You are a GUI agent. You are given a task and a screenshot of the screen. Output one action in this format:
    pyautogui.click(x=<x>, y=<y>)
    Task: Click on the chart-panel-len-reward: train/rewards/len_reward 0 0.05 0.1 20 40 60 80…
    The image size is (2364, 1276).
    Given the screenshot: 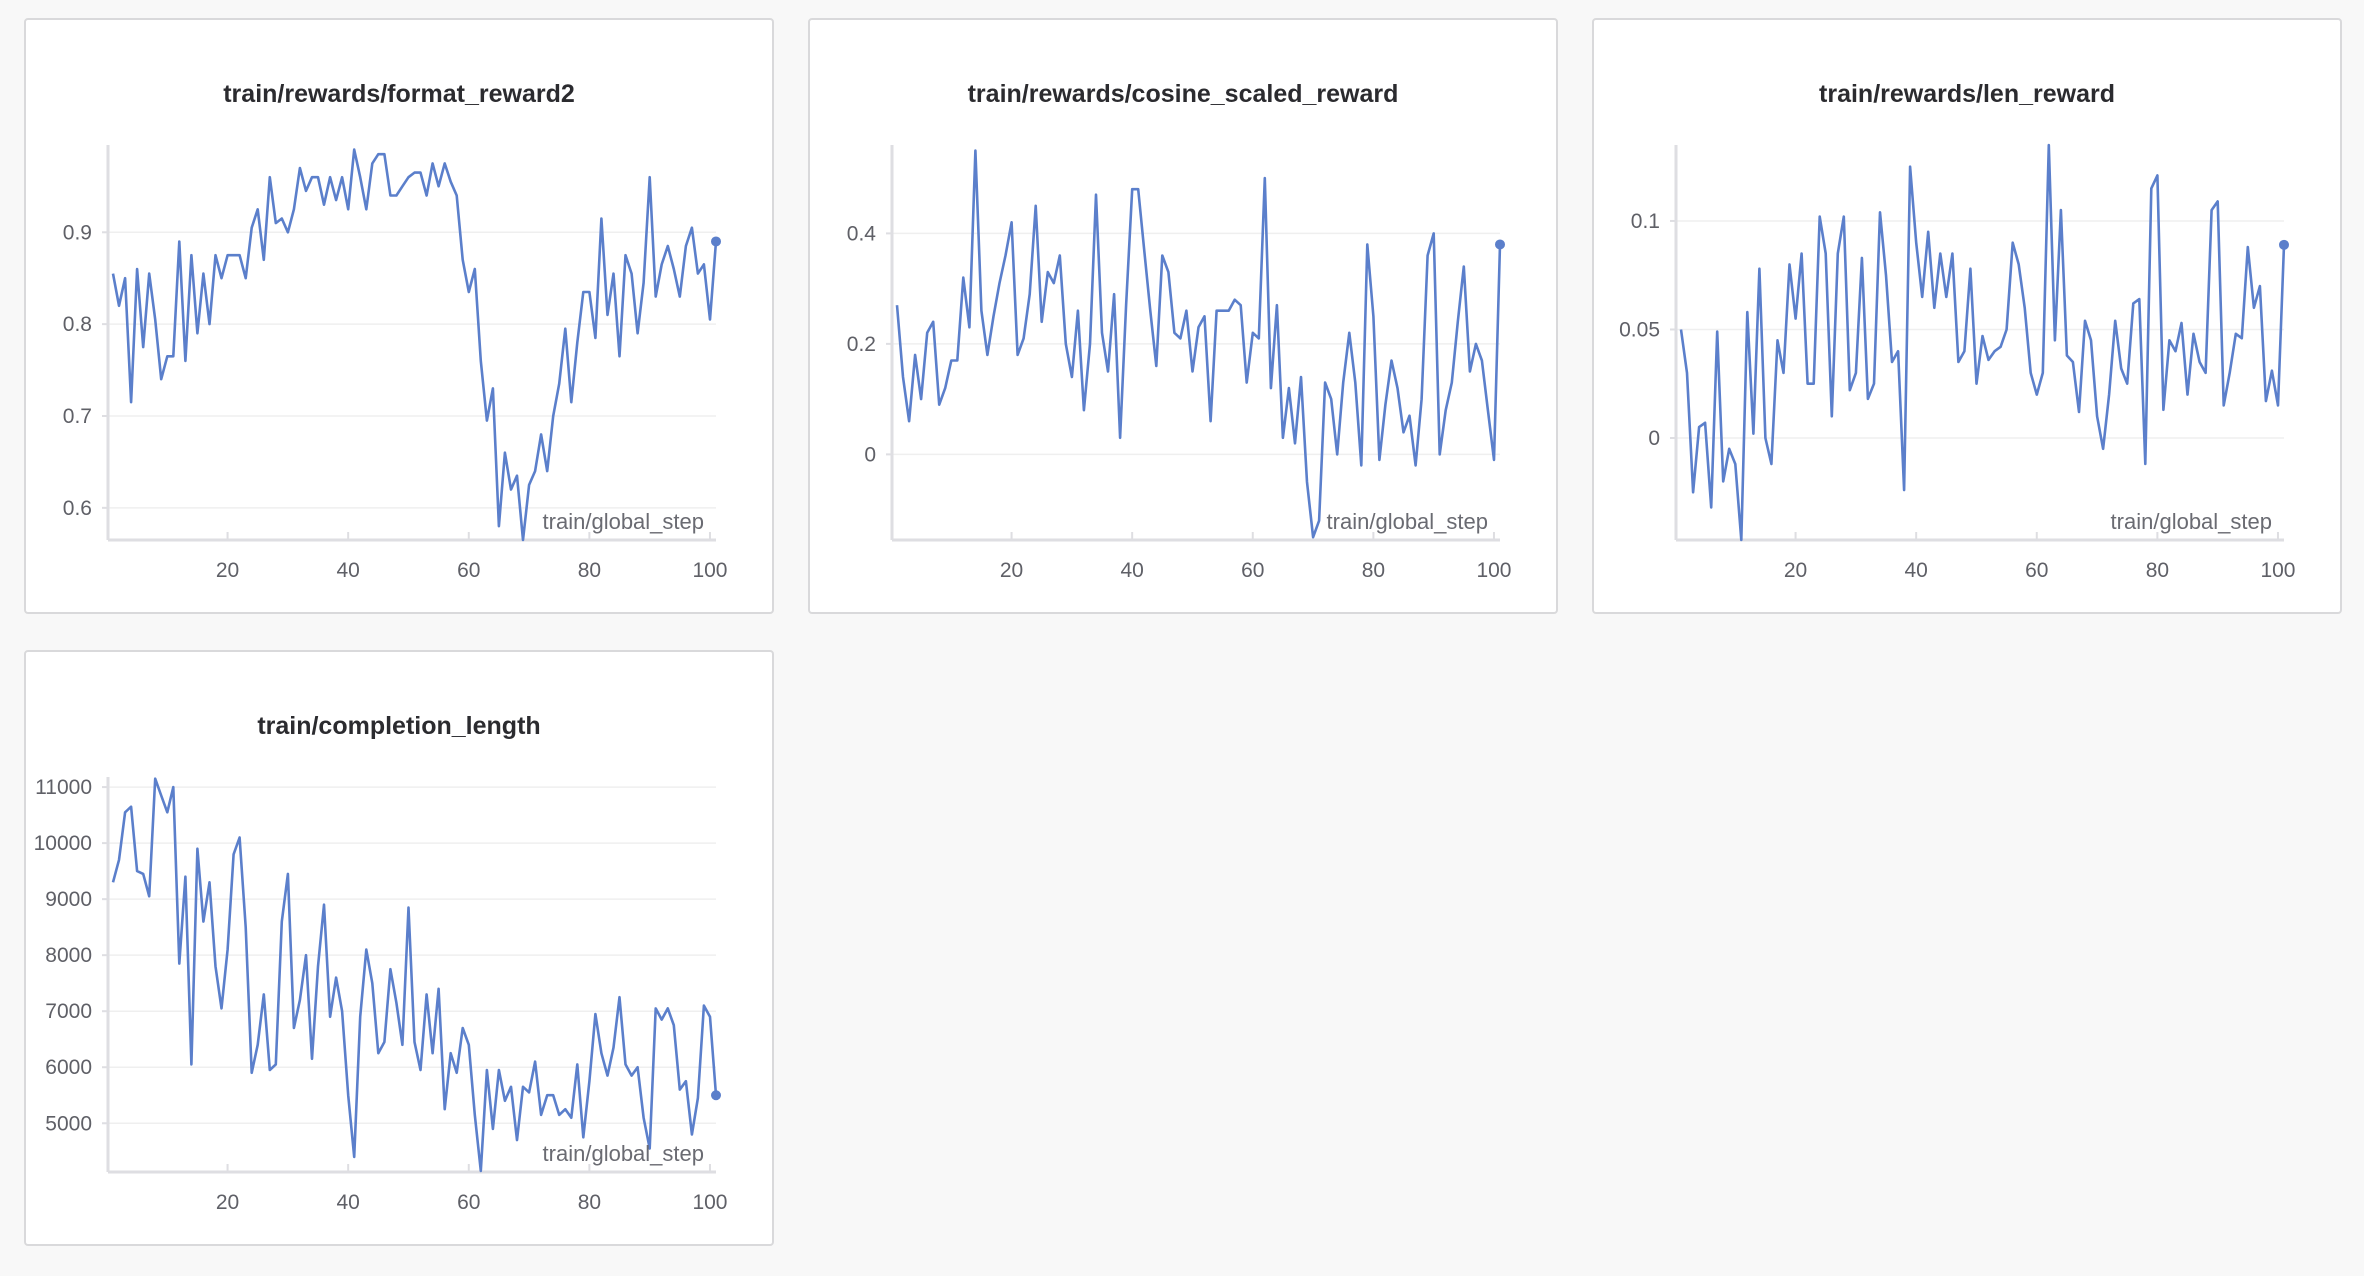 What is the action you would take?
    pyautogui.click(x=1967, y=316)
    